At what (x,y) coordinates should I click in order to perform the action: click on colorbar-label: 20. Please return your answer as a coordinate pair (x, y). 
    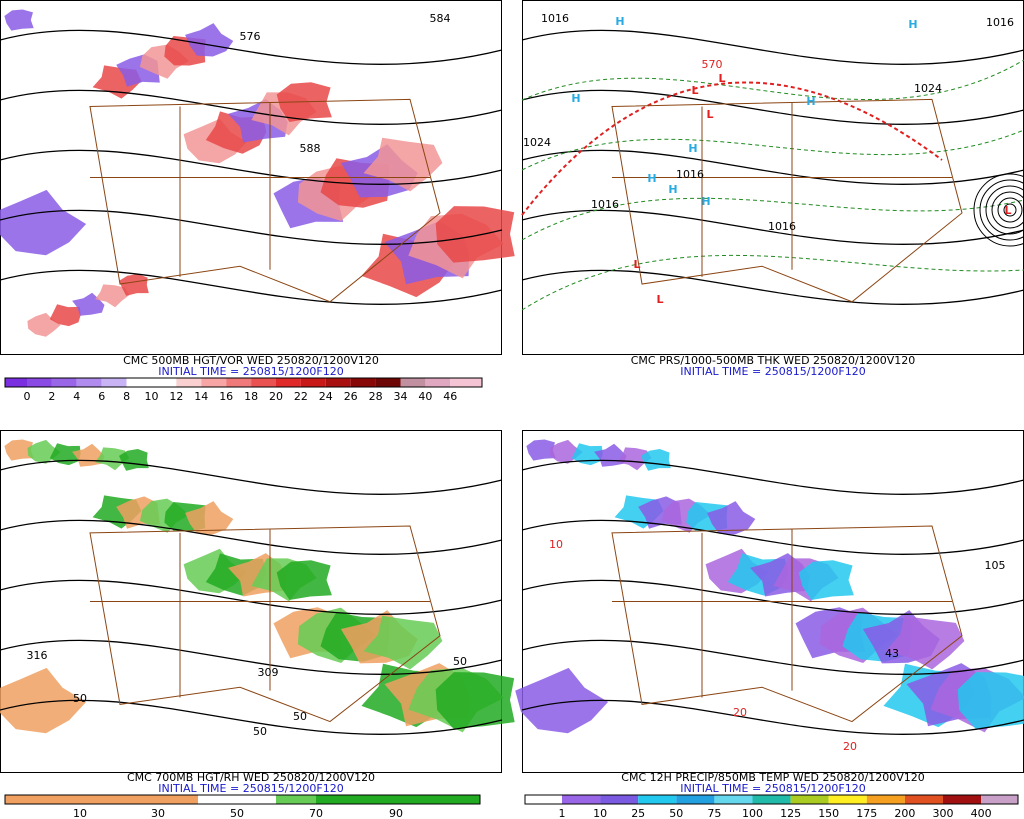
    Looking at the image, I should click on (276, 396).